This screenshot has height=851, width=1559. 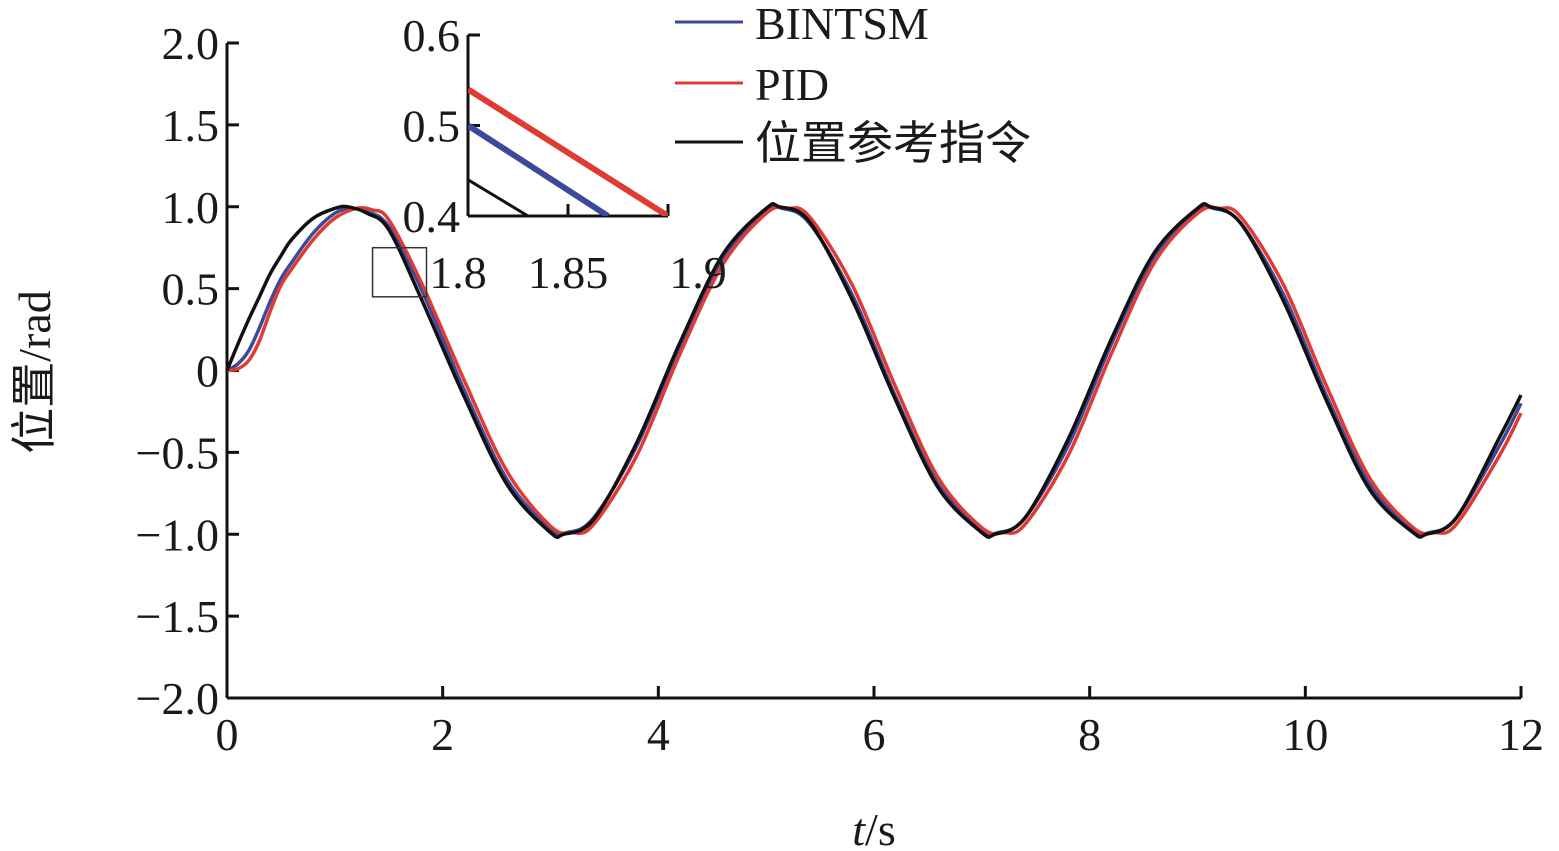 What do you see at coordinates (842, 24) in the screenshot?
I see `legend-label: BINTSM` at bounding box center [842, 24].